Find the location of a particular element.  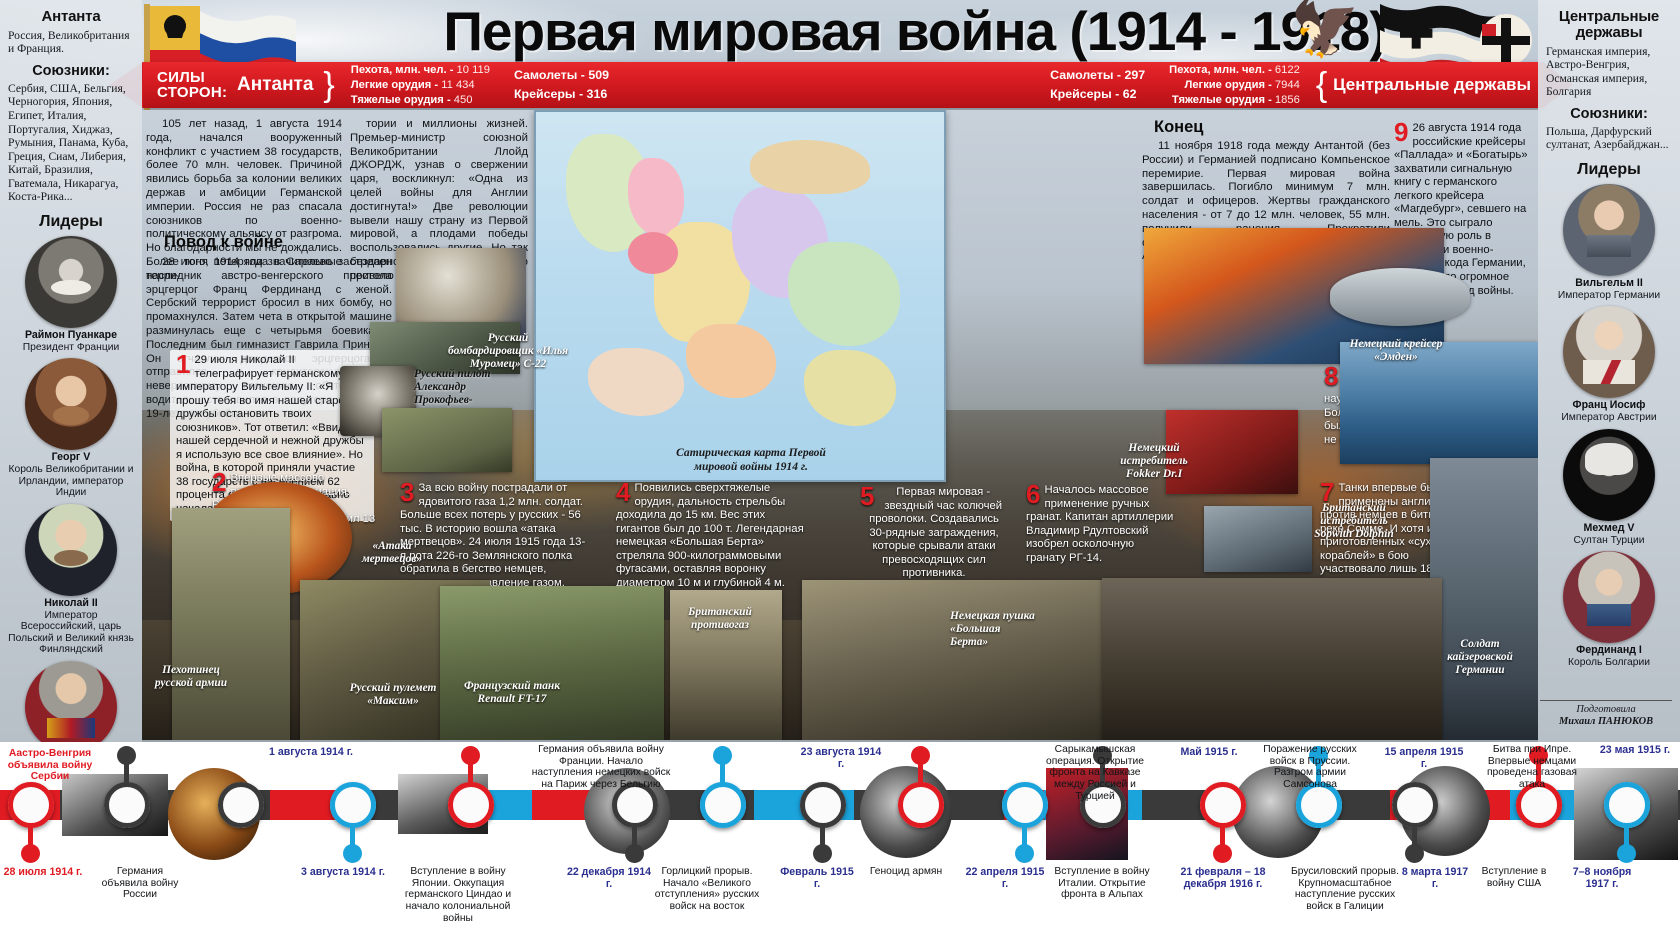

leader-name: Вильгельм II is located at coordinates (1609, 282).